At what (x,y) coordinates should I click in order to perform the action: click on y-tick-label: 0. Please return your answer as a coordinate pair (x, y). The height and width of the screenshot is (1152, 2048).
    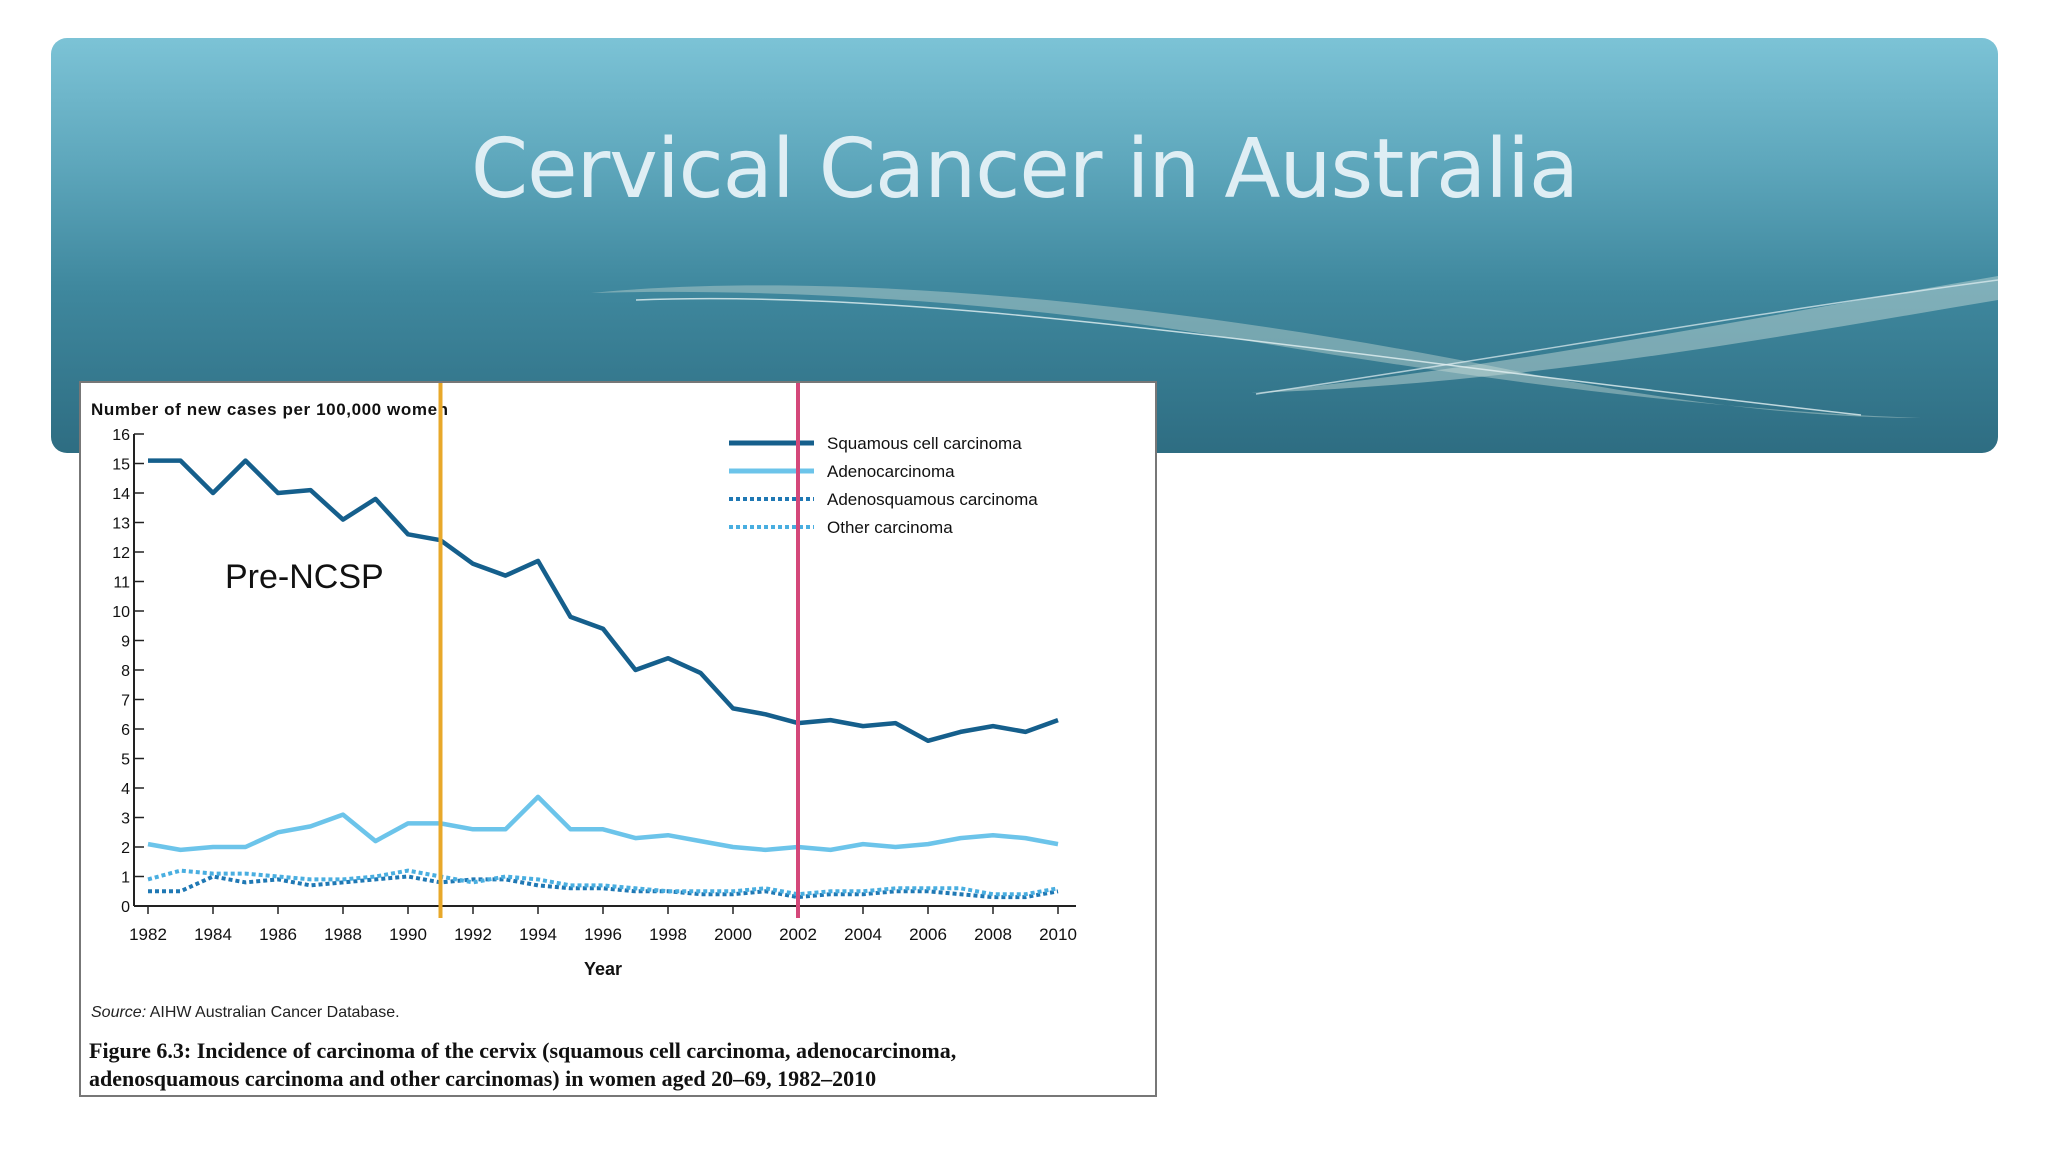
    Looking at the image, I should click on (125, 907).